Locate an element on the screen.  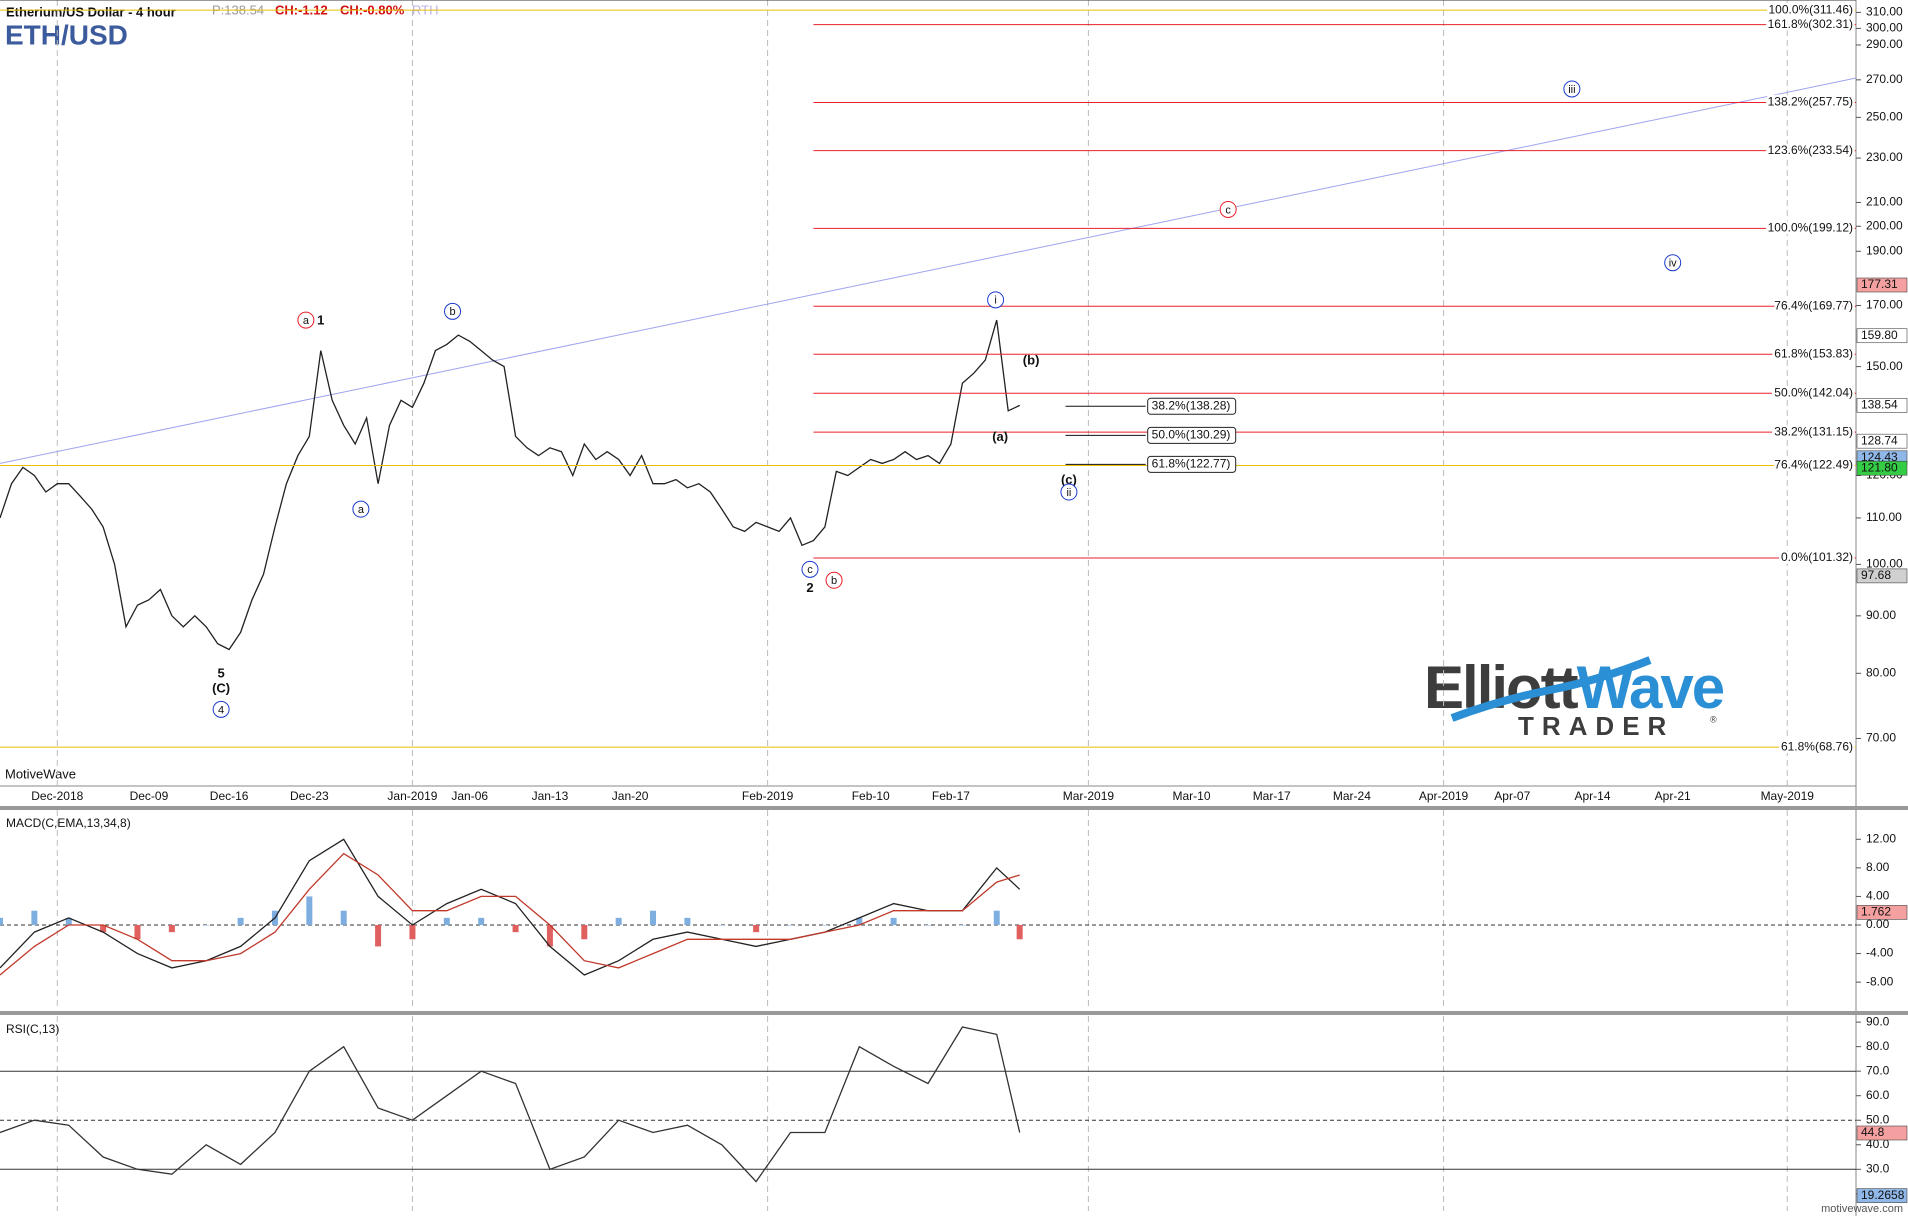
price-tag-label: 124.43 is located at coordinates (1879, 457).